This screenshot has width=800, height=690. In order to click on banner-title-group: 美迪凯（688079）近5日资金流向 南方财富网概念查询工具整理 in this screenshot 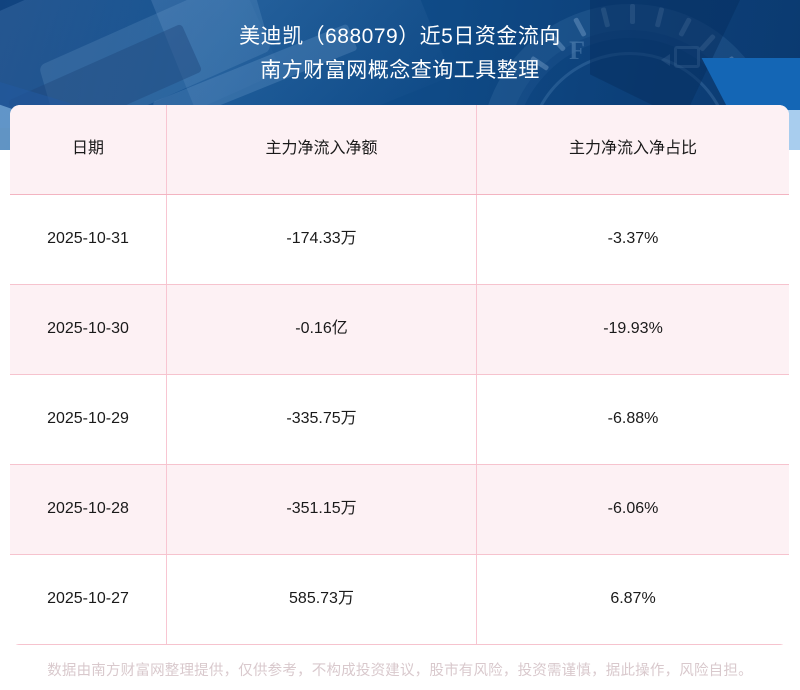, I will do `click(400, 44)`.